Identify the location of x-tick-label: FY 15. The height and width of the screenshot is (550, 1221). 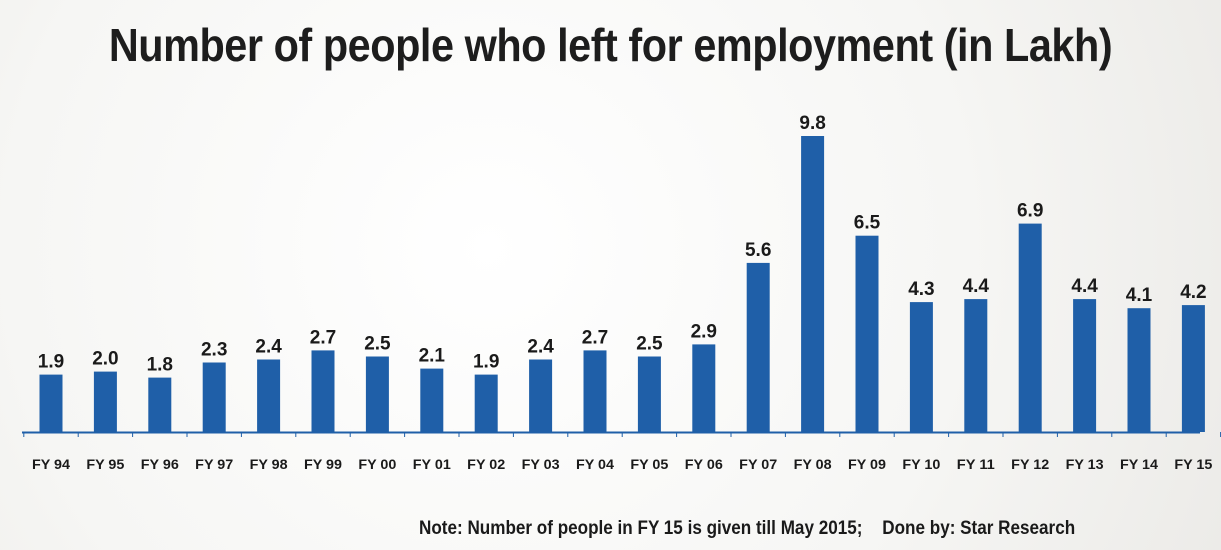
(1193, 464).